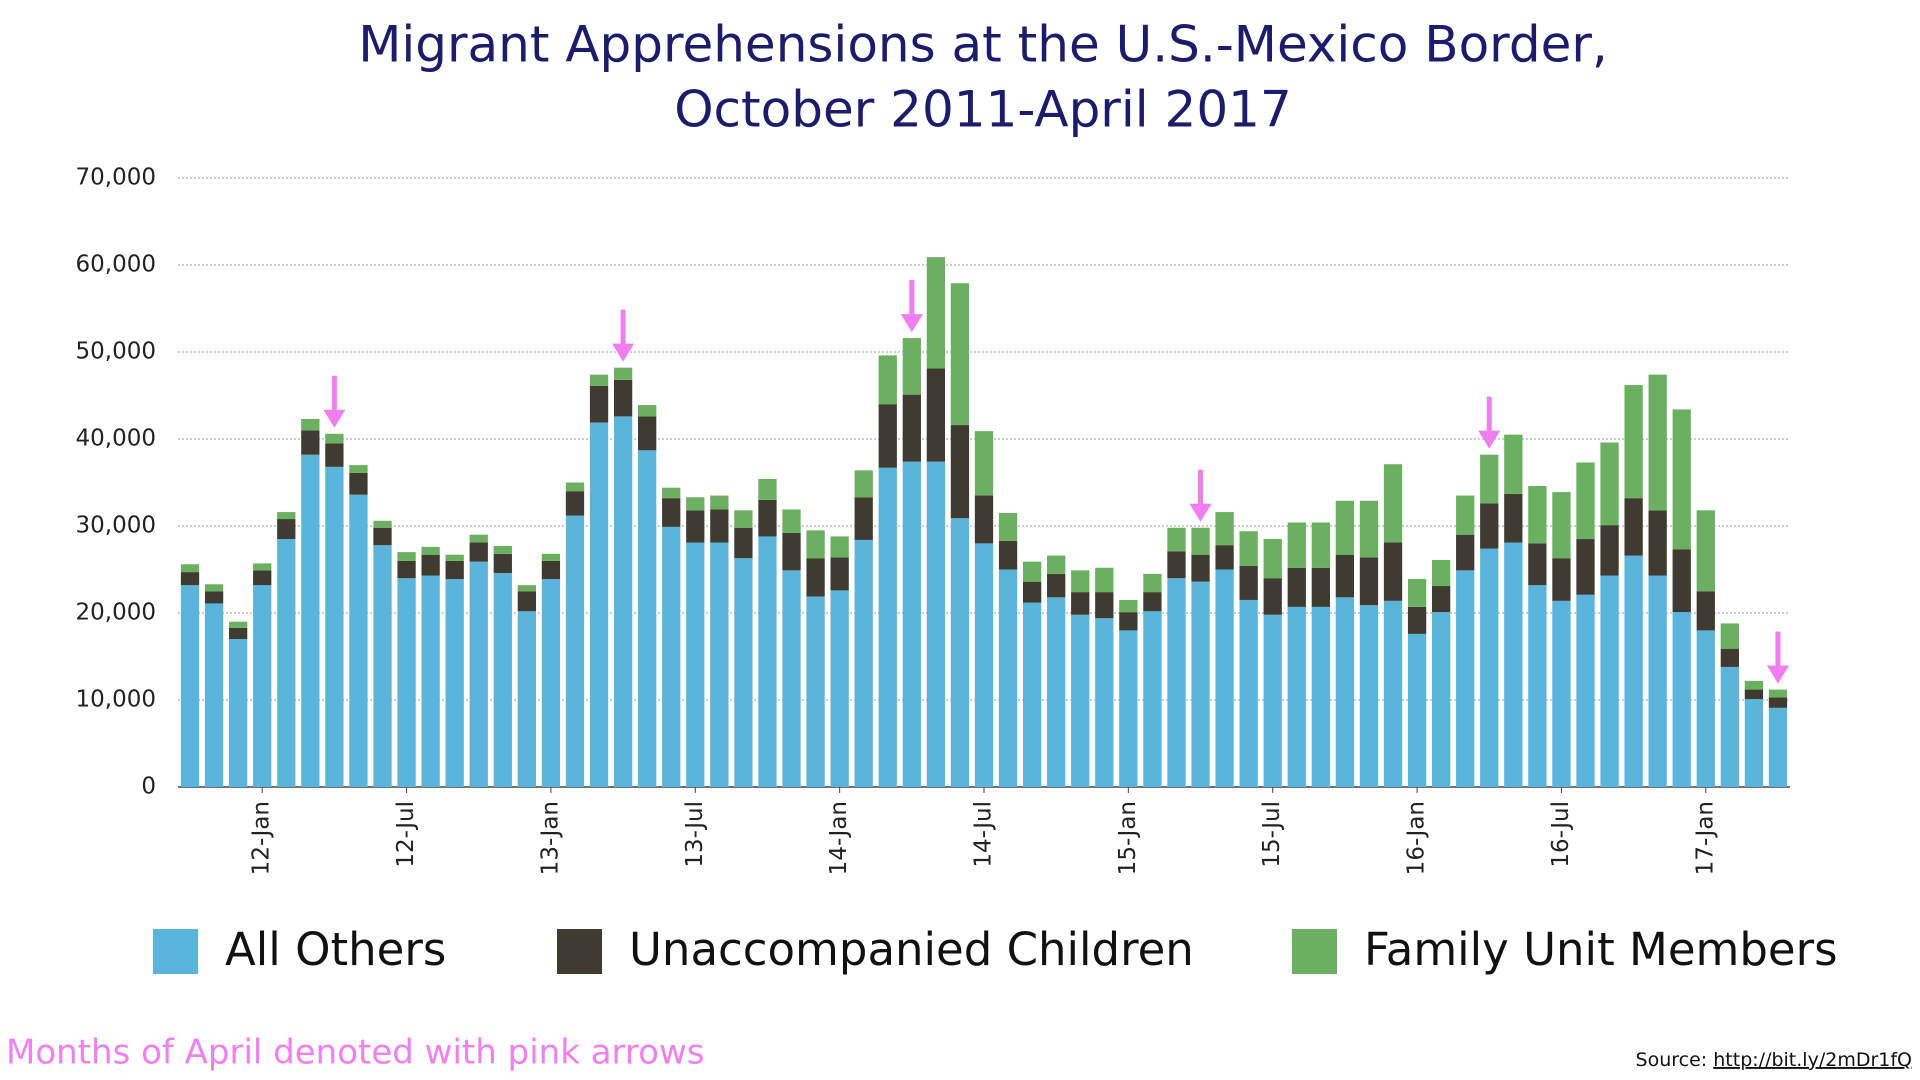 This screenshot has width=1920, height=1080. What do you see at coordinates (839, 838) in the screenshot?
I see `x-tick-label: 14-Jan` at bounding box center [839, 838].